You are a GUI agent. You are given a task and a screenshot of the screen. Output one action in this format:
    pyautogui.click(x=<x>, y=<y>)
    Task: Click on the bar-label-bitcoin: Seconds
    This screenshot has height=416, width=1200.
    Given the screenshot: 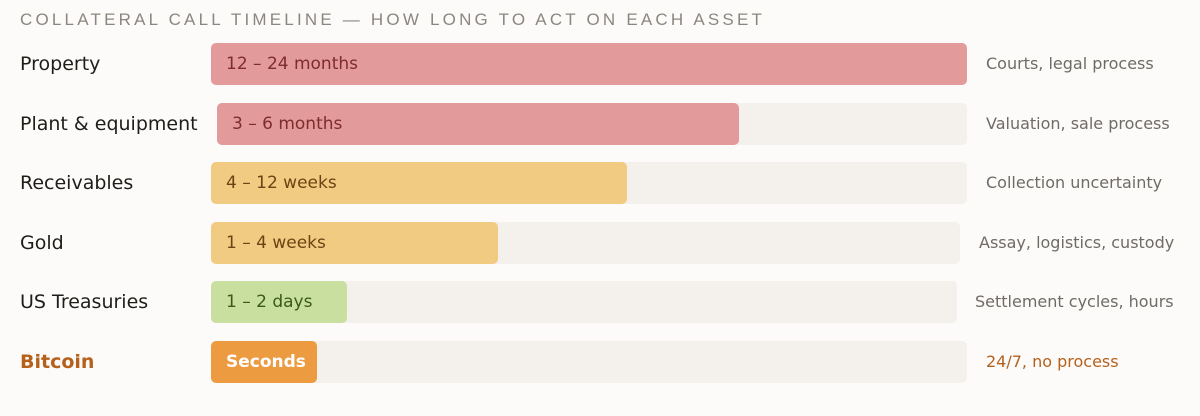 What is the action you would take?
    pyautogui.click(x=266, y=361)
    